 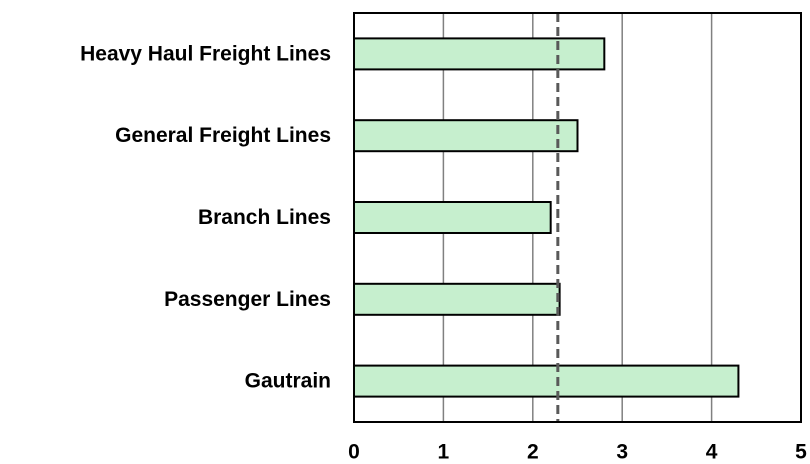 What do you see at coordinates (533, 452) in the screenshot?
I see `x-tick-label-2: 2` at bounding box center [533, 452].